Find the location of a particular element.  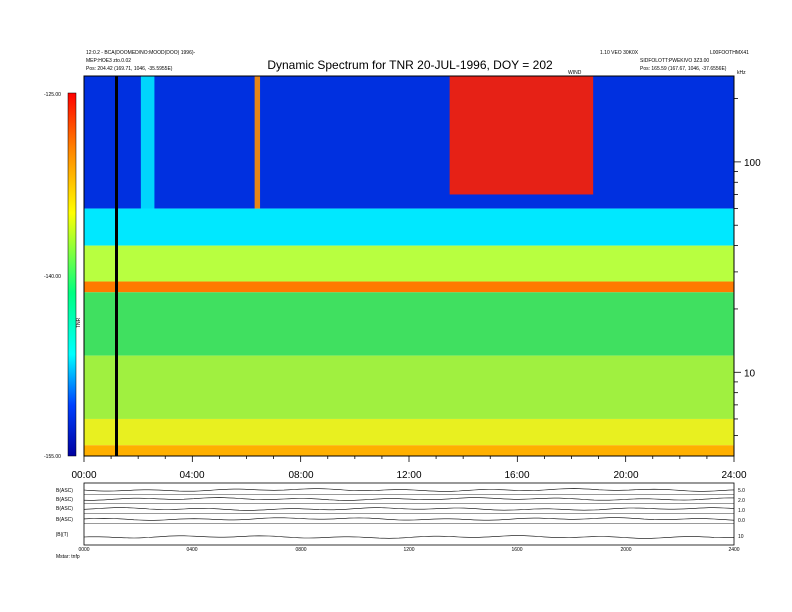

panel-x-tick-0000: 0000 is located at coordinates (83, 550).